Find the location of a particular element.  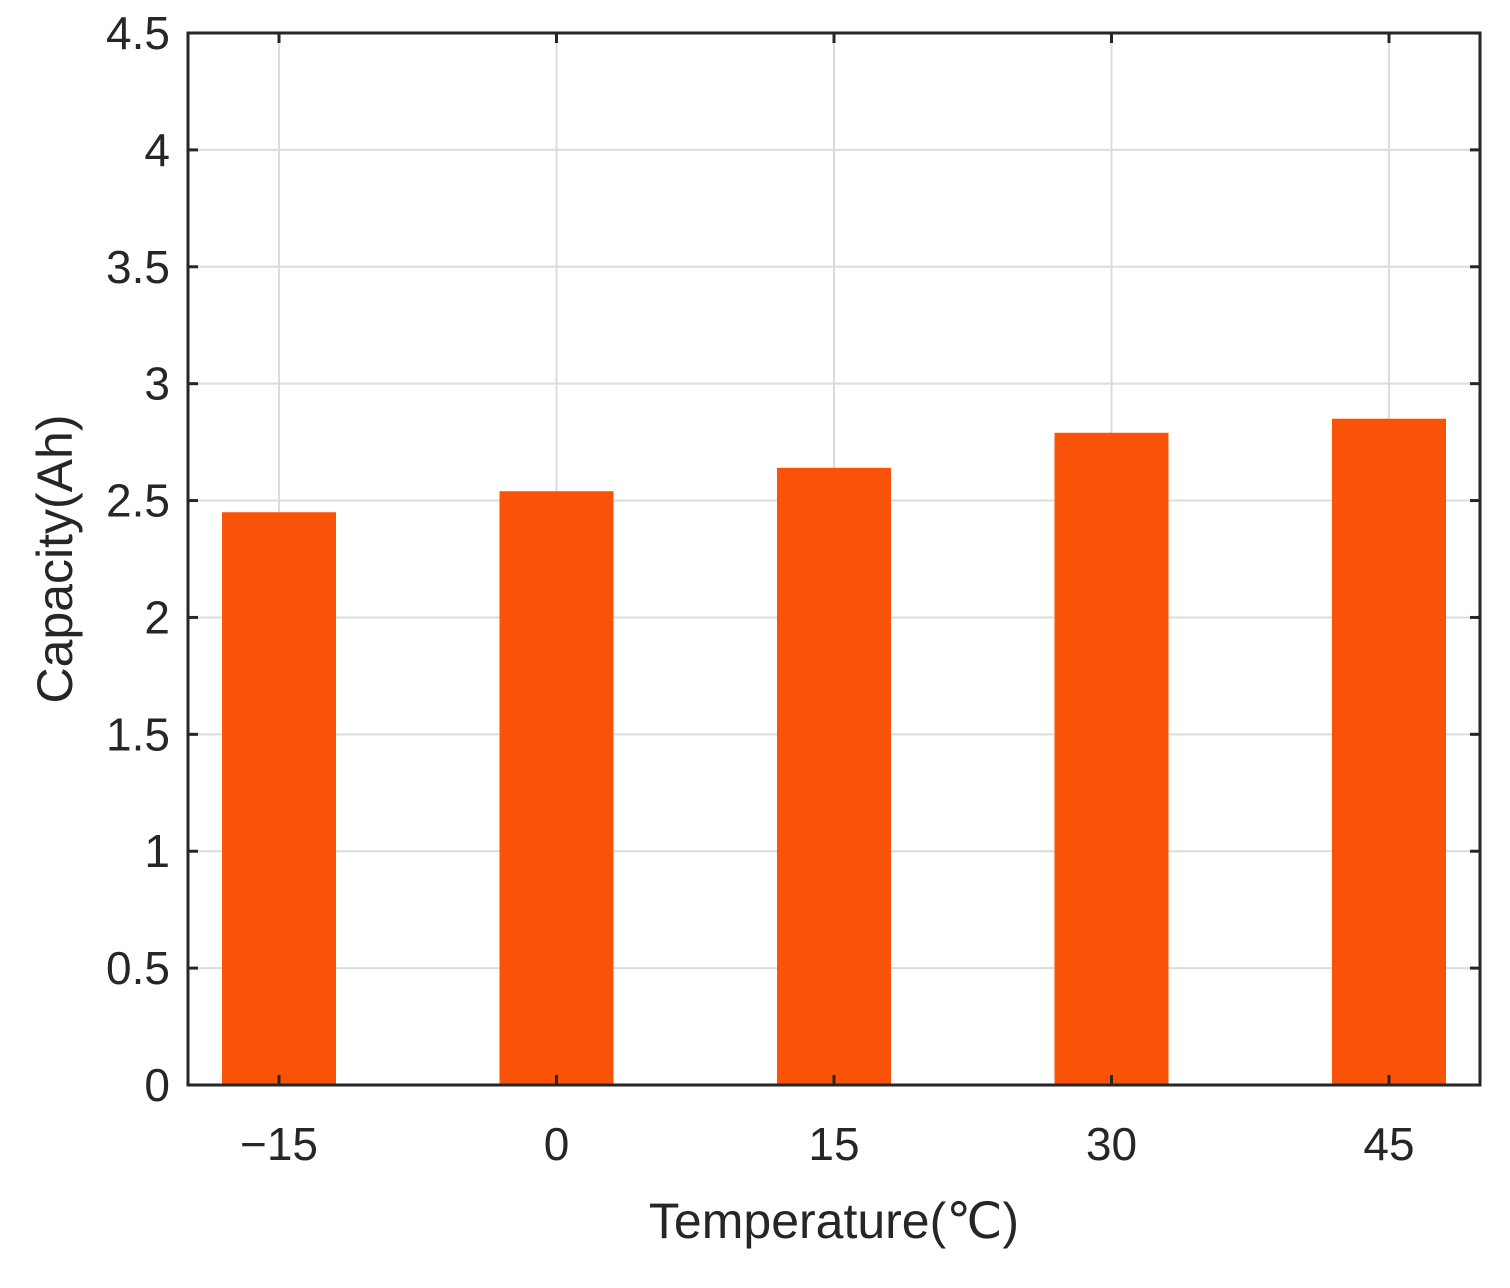

y-axis-title: Capacity(Ah) is located at coordinates (55, 559).